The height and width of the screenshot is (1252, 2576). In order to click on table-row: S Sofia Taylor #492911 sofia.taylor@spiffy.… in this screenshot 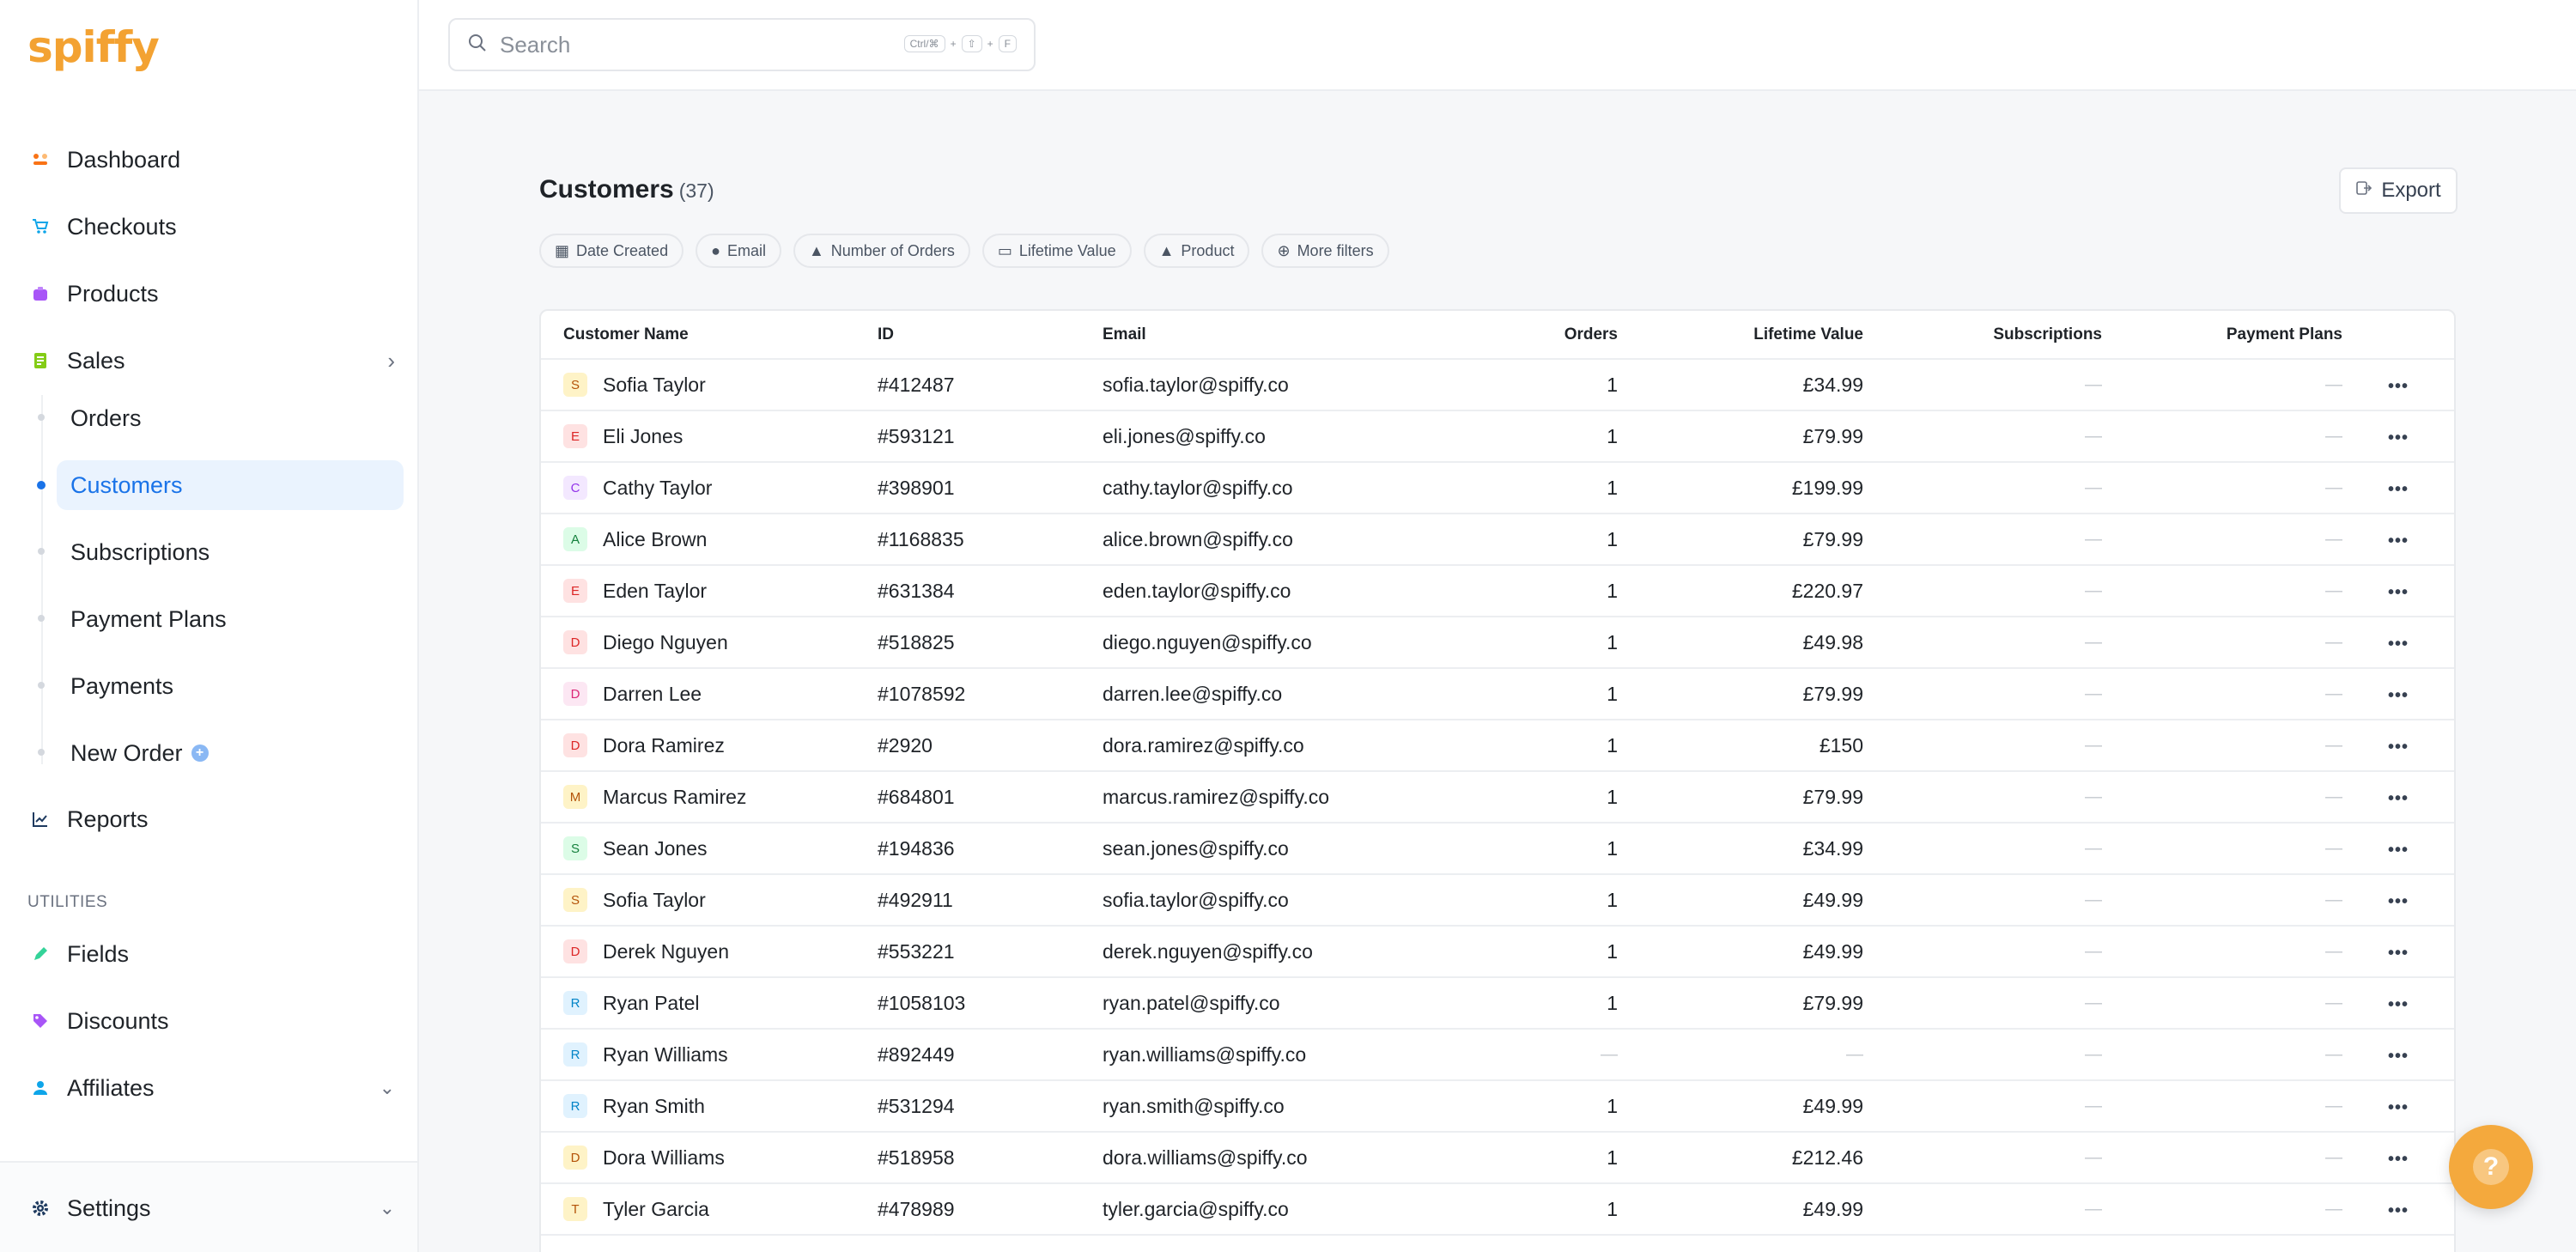, I will do `click(1497, 900)`.